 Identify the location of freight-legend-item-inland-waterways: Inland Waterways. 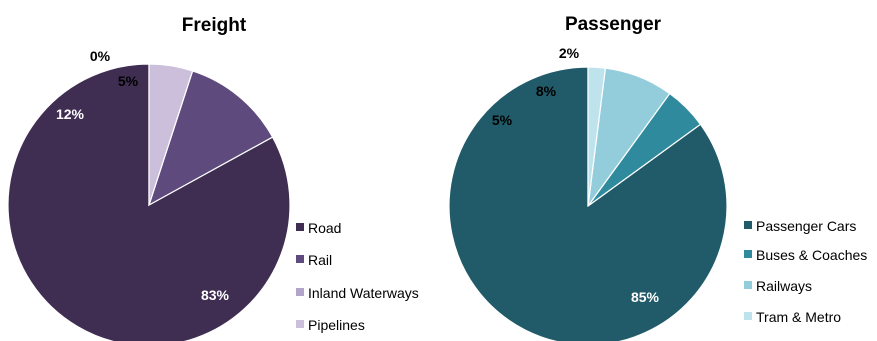
(357, 293).